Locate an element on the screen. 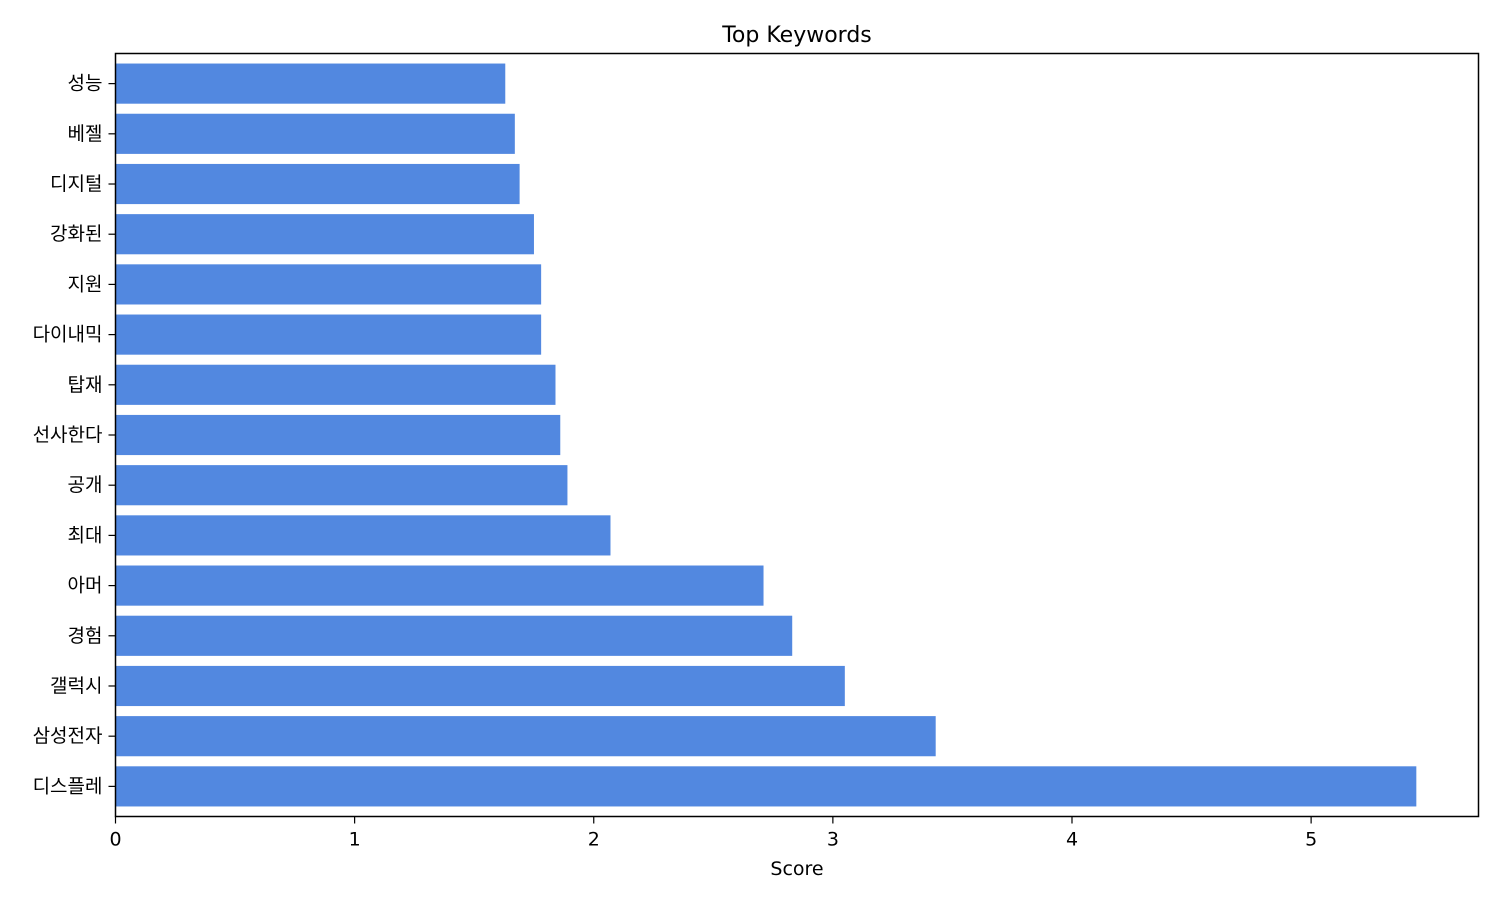 The height and width of the screenshot is (900, 1500). y-tick-label: 최대 is located at coordinates (85, 535).